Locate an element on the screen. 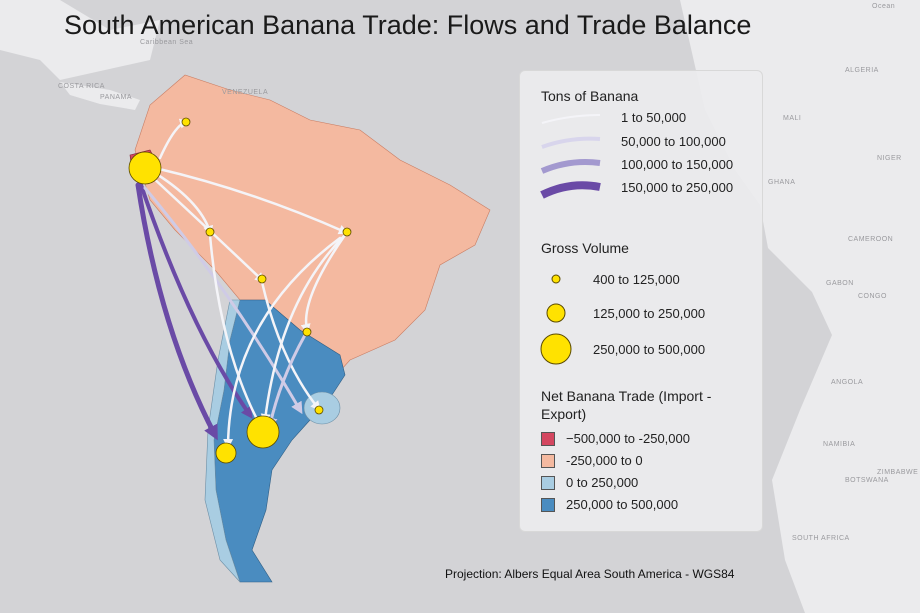 This screenshot has width=920, height=613. legend-item: 50,000 to 100,000 is located at coordinates (673, 141).